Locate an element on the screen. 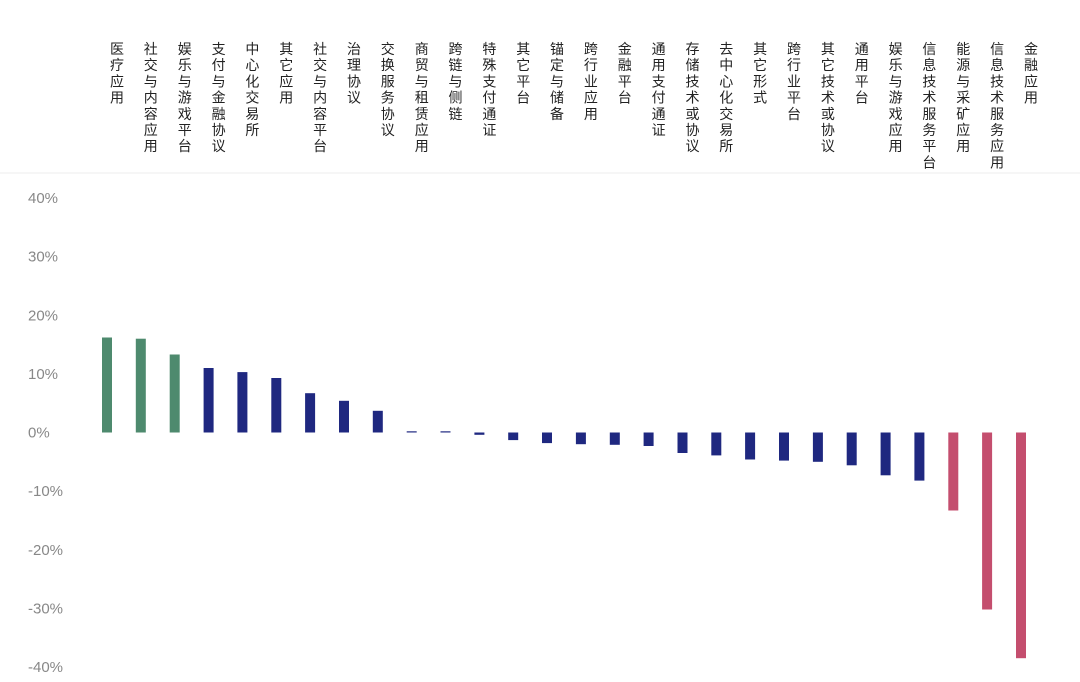 The image size is (1080, 682). y-tick-label: -20% is located at coordinates (45, 550).